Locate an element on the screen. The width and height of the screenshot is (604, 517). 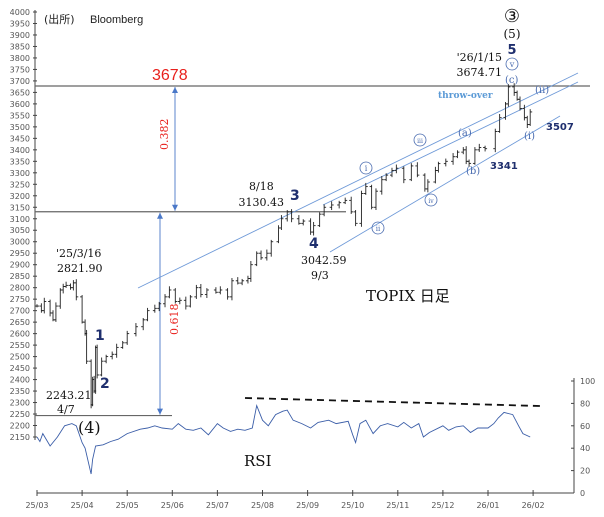
sub-wave-b-value: 3341 is located at coordinates (504, 166).